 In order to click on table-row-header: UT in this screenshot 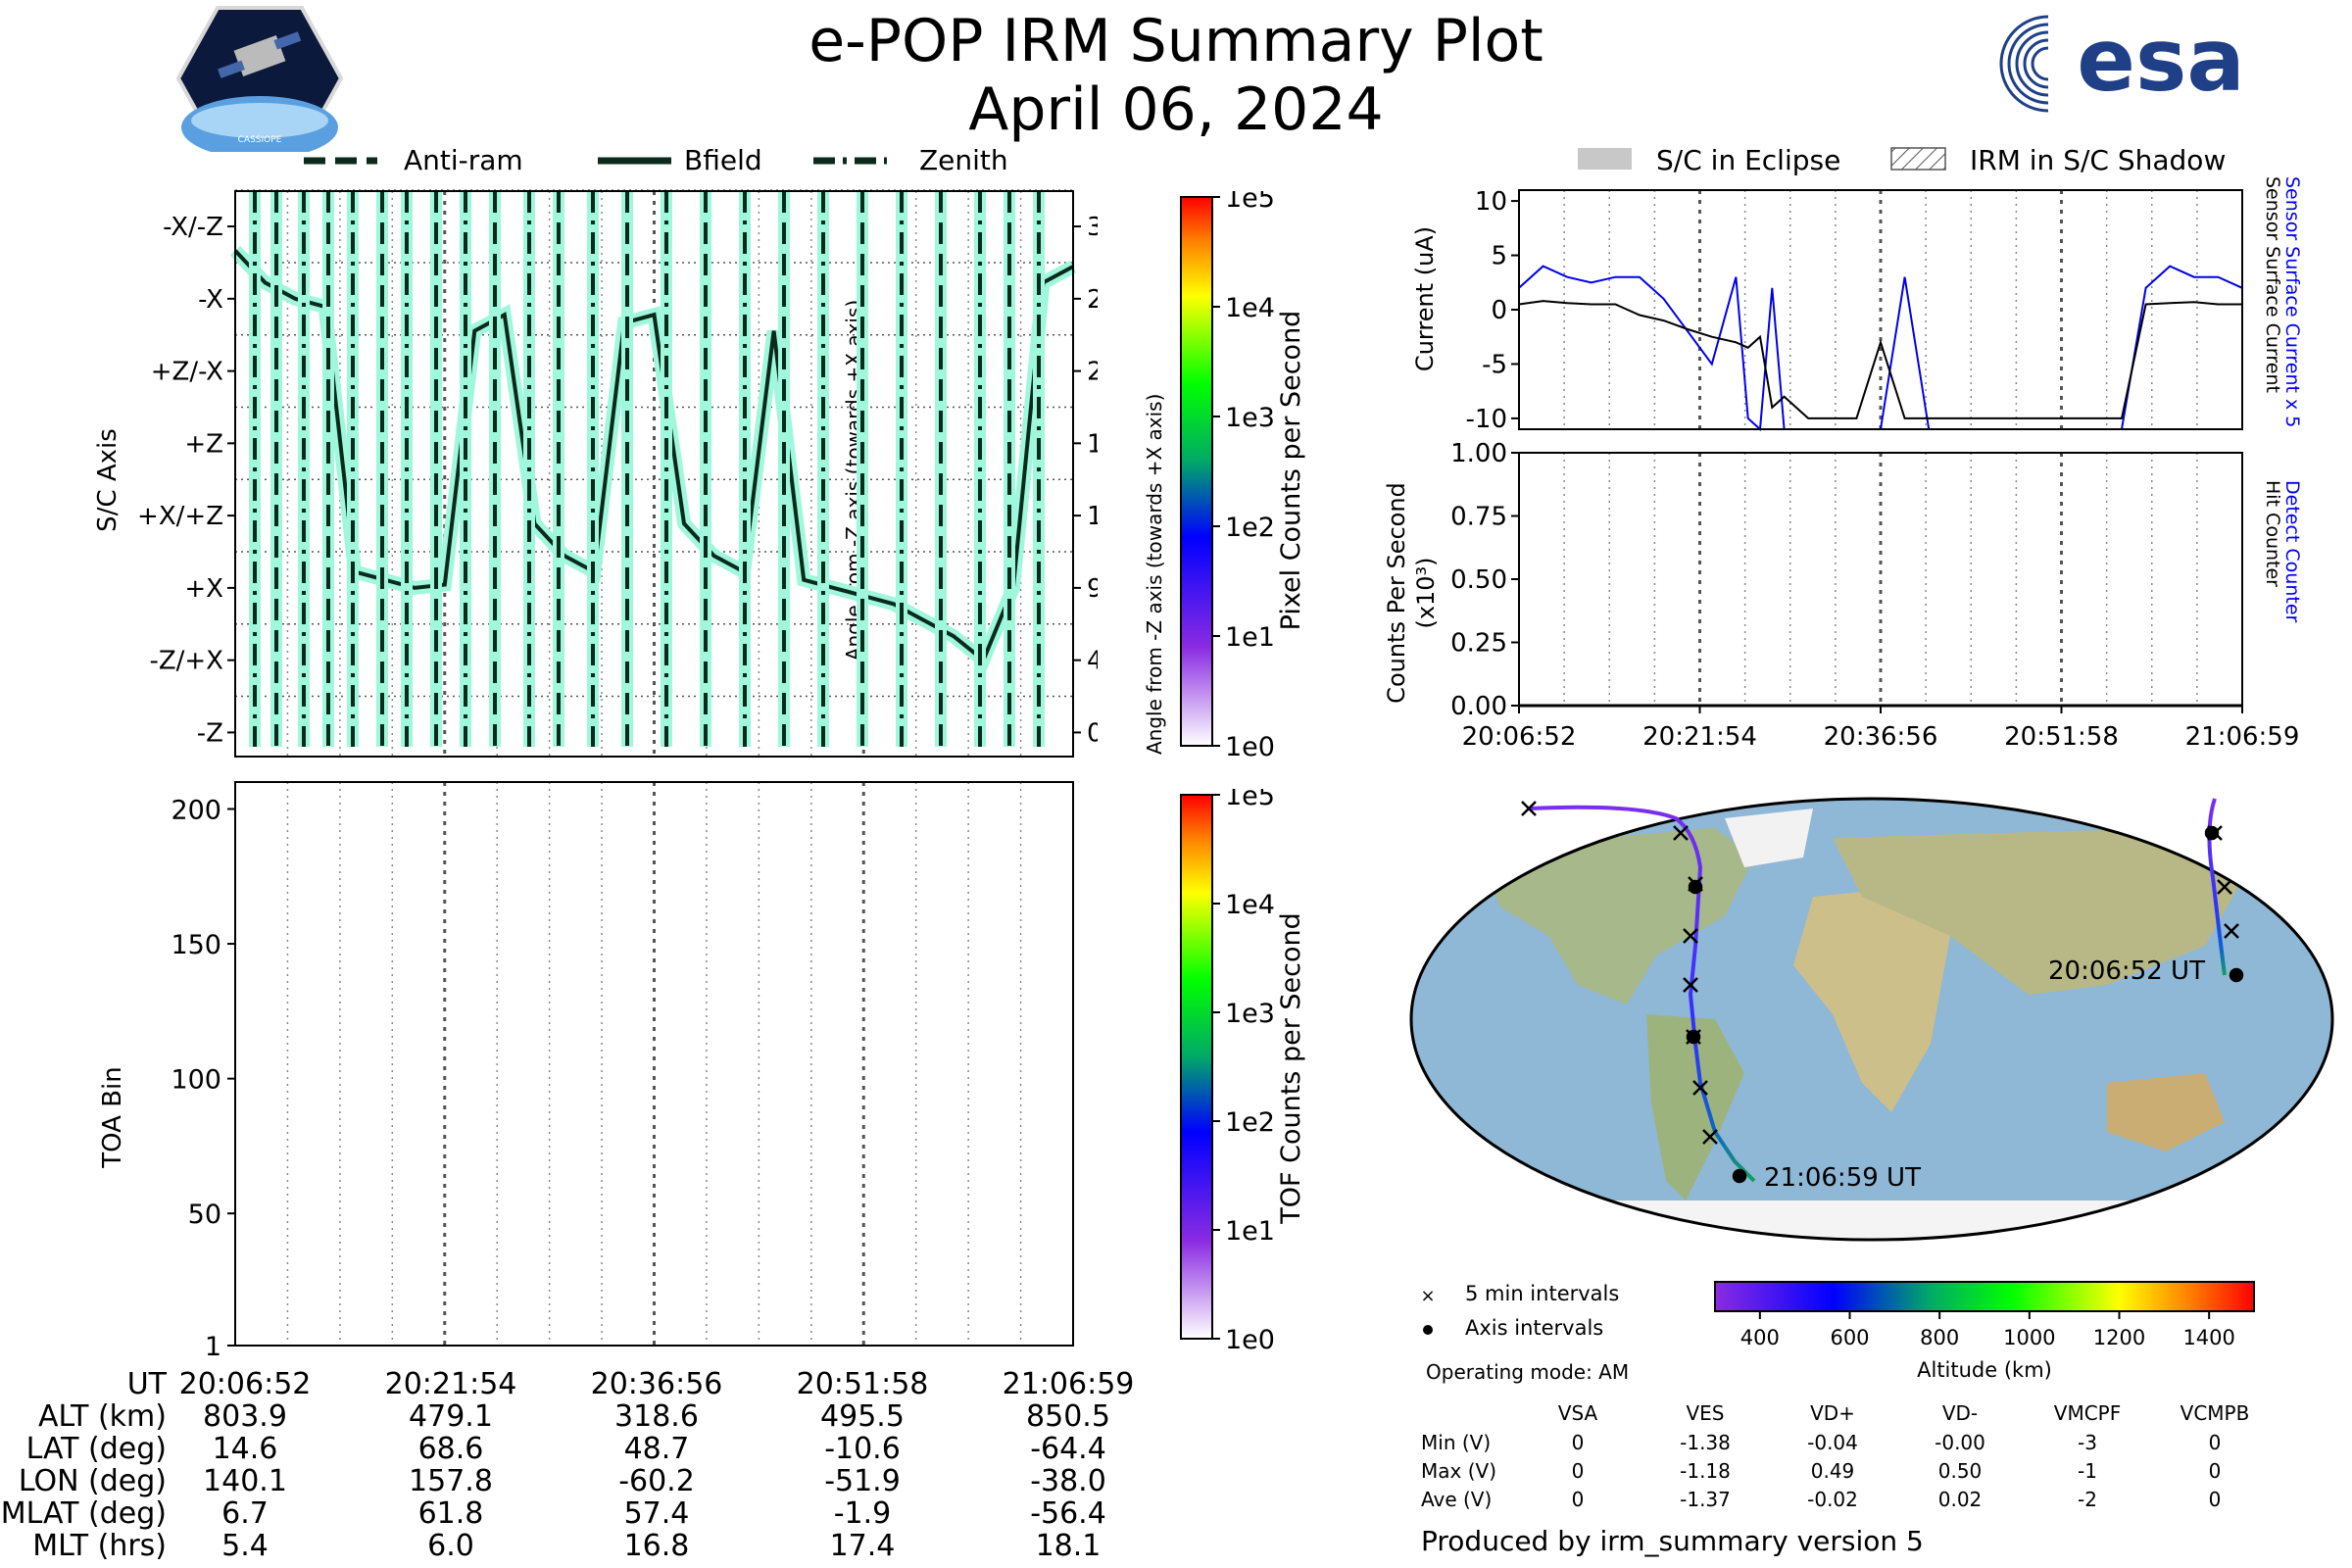, I will do `click(146, 1384)`.